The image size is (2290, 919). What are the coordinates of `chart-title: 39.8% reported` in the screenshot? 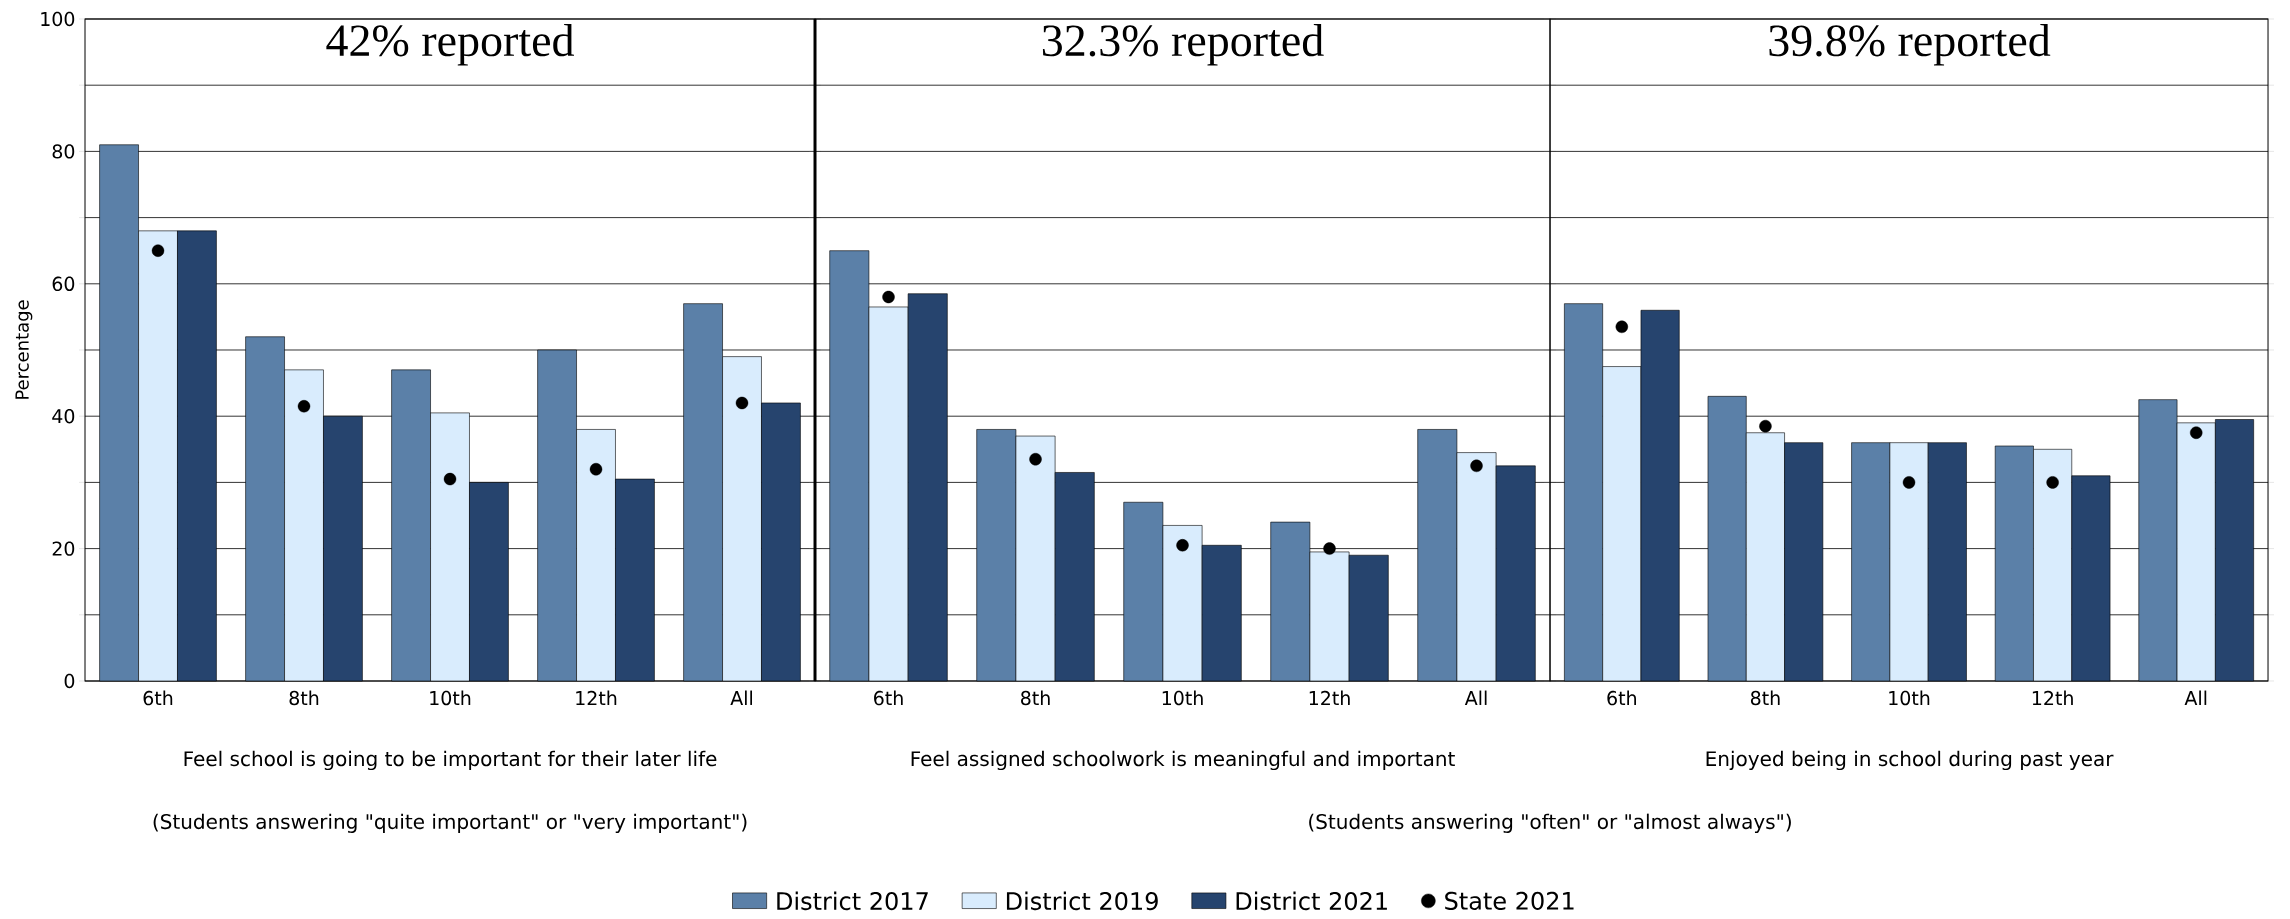 It's located at (1910, 44).